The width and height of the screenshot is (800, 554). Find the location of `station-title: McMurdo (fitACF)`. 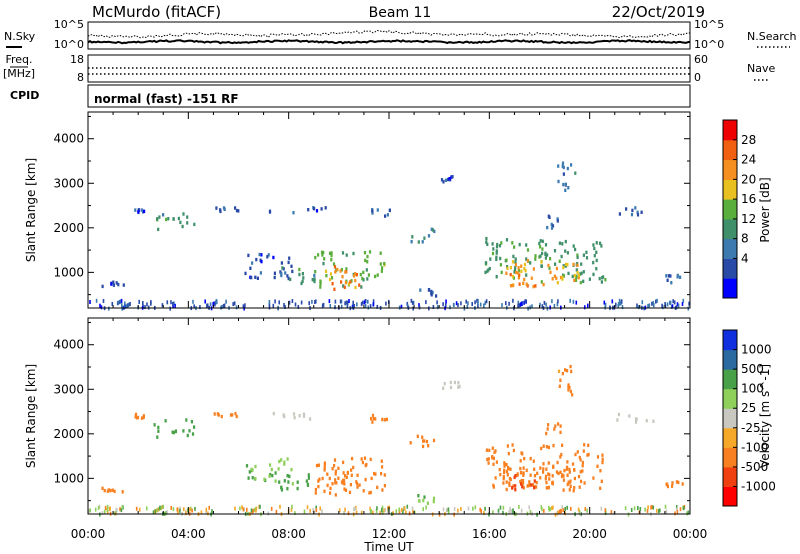

station-title: McMurdo (fitACF) is located at coordinates (156, 12).